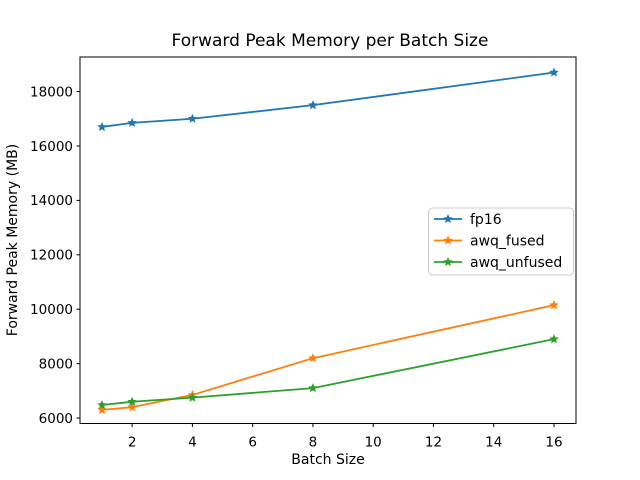  Describe the element at coordinates (433, 443) in the screenshot. I see `x-tick-label: 12` at that location.